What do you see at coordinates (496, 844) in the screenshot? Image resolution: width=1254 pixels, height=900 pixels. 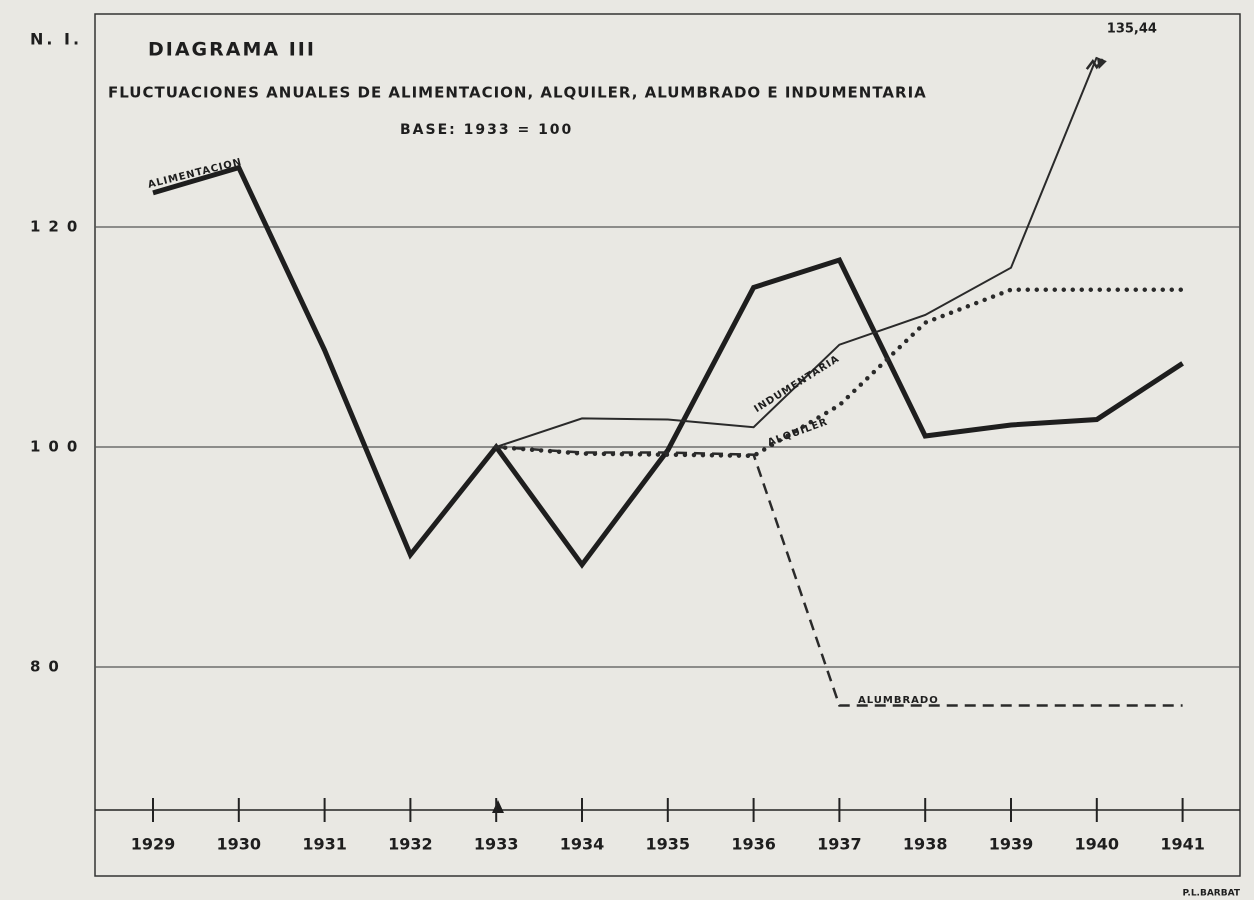 I see `x-tick-label: 1933` at bounding box center [496, 844].